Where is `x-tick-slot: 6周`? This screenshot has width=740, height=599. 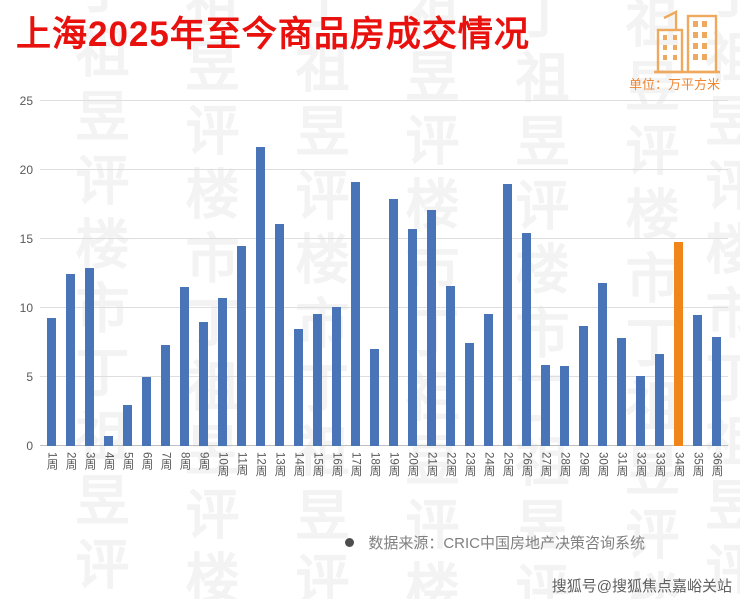
x-tick-slot: 6周 is located at coordinates (146, 477).